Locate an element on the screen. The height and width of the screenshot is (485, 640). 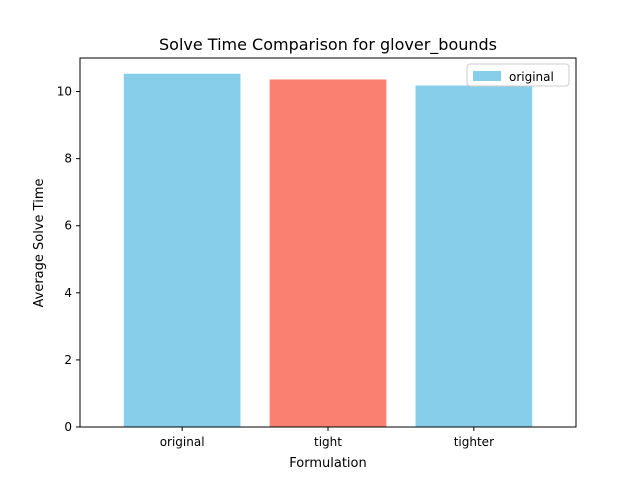
bar-original is located at coordinates (182, 250).